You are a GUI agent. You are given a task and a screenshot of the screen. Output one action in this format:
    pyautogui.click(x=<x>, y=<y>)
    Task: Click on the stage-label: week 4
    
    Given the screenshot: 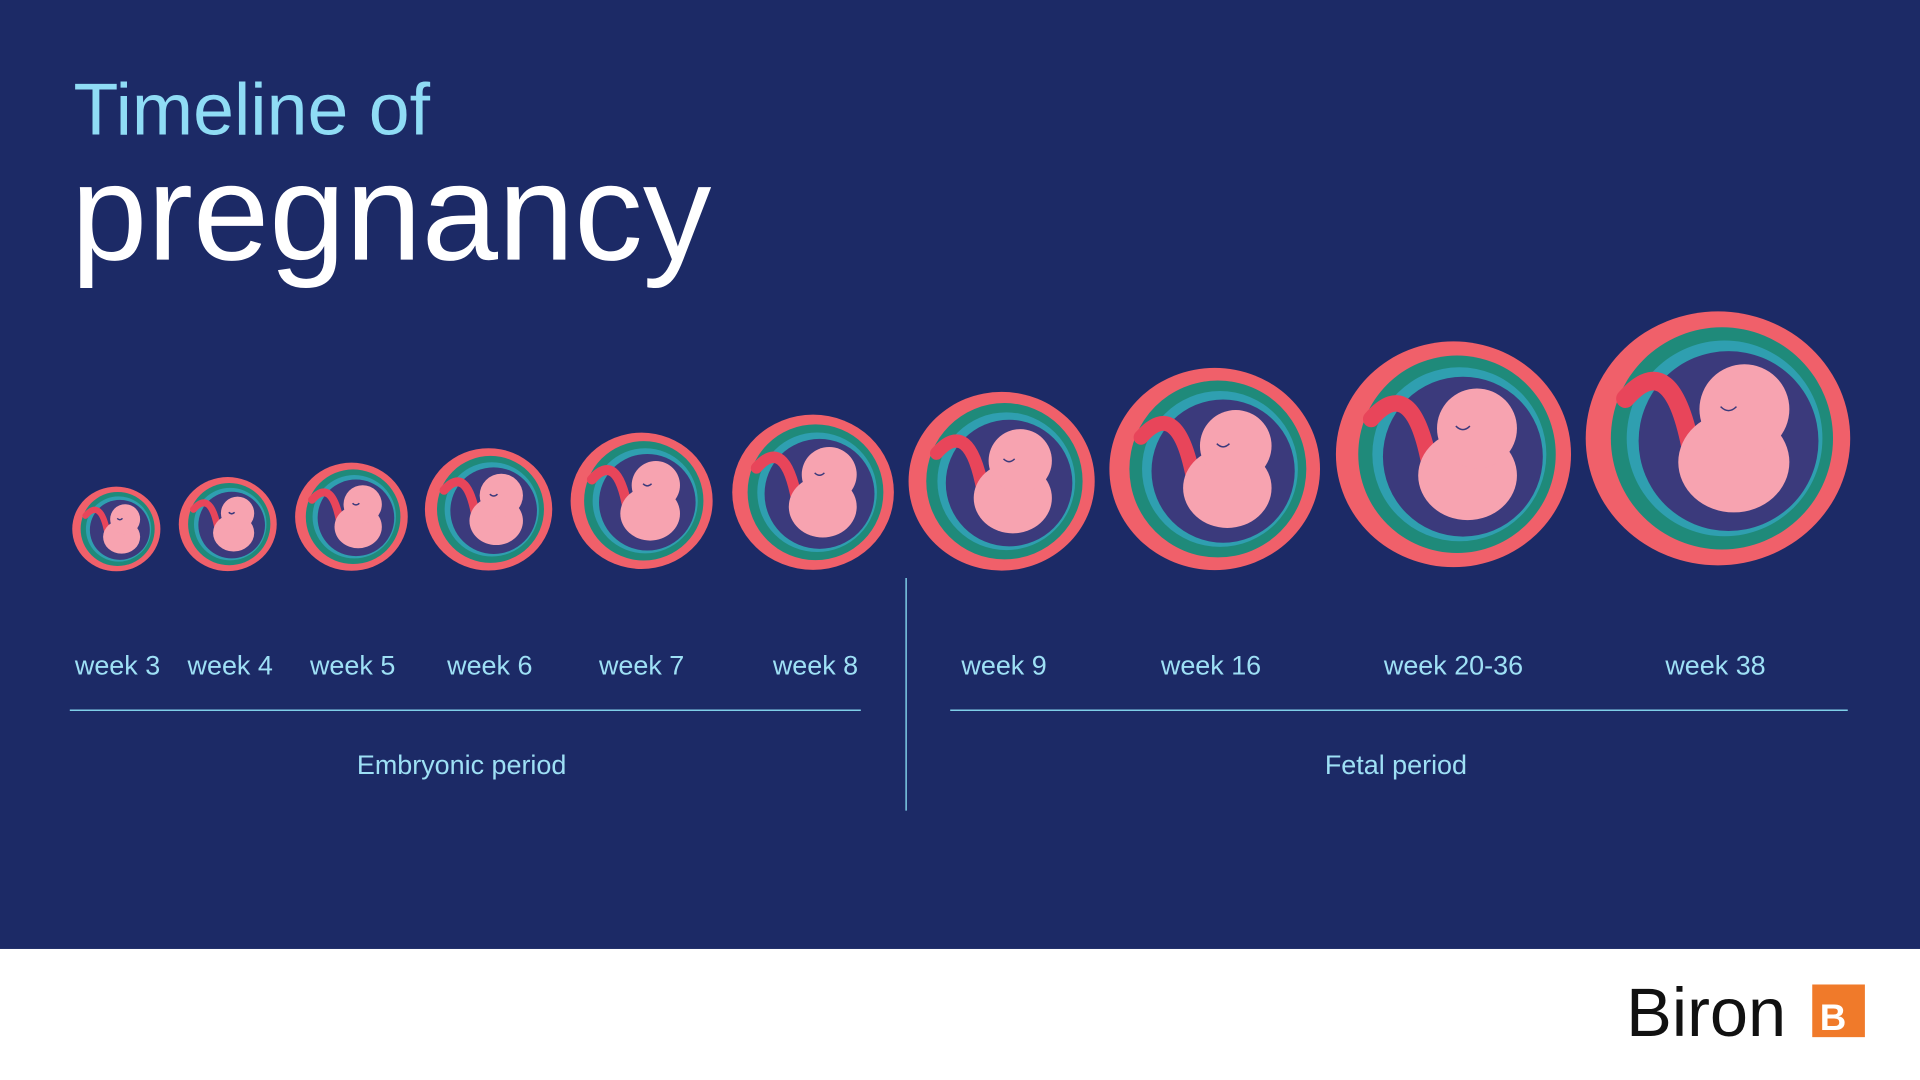 What is the action you would take?
    pyautogui.click(x=230, y=666)
    